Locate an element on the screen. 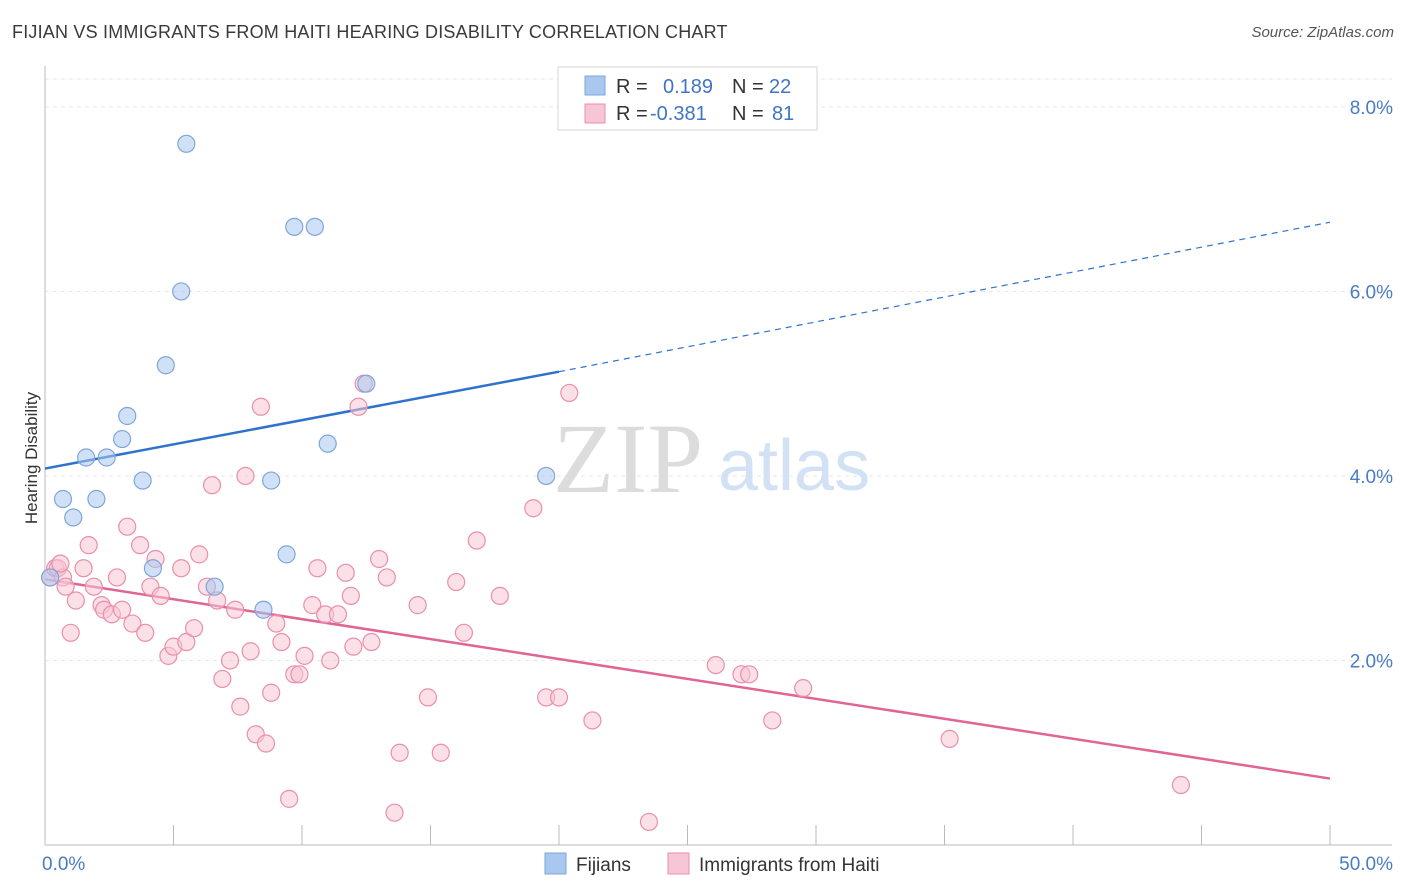 The width and height of the screenshot is (1406, 892). legend-n-value: 81 is located at coordinates (783, 114).